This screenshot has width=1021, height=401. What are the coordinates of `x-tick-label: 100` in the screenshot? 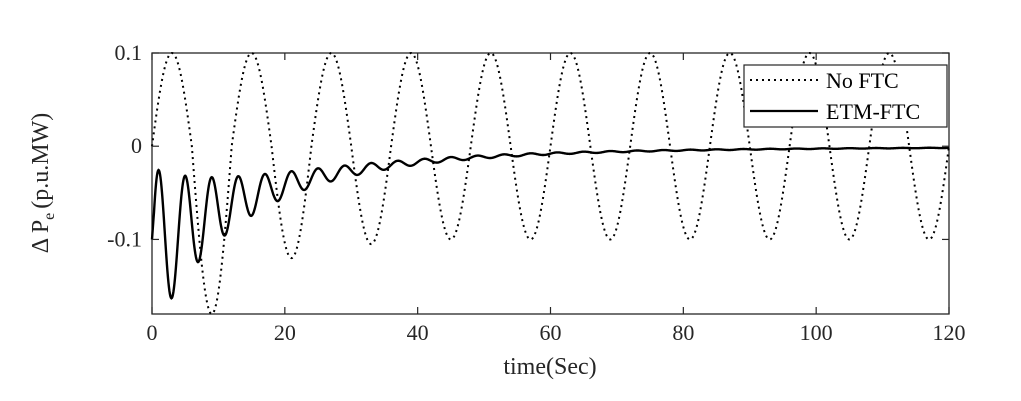 It's located at (816, 332).